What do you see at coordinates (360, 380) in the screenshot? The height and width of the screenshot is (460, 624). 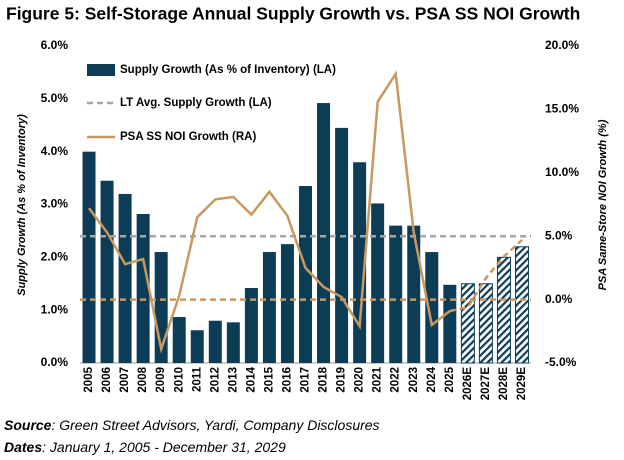 I see `x-tick-label: 2020` at bounding box center [360, 380].